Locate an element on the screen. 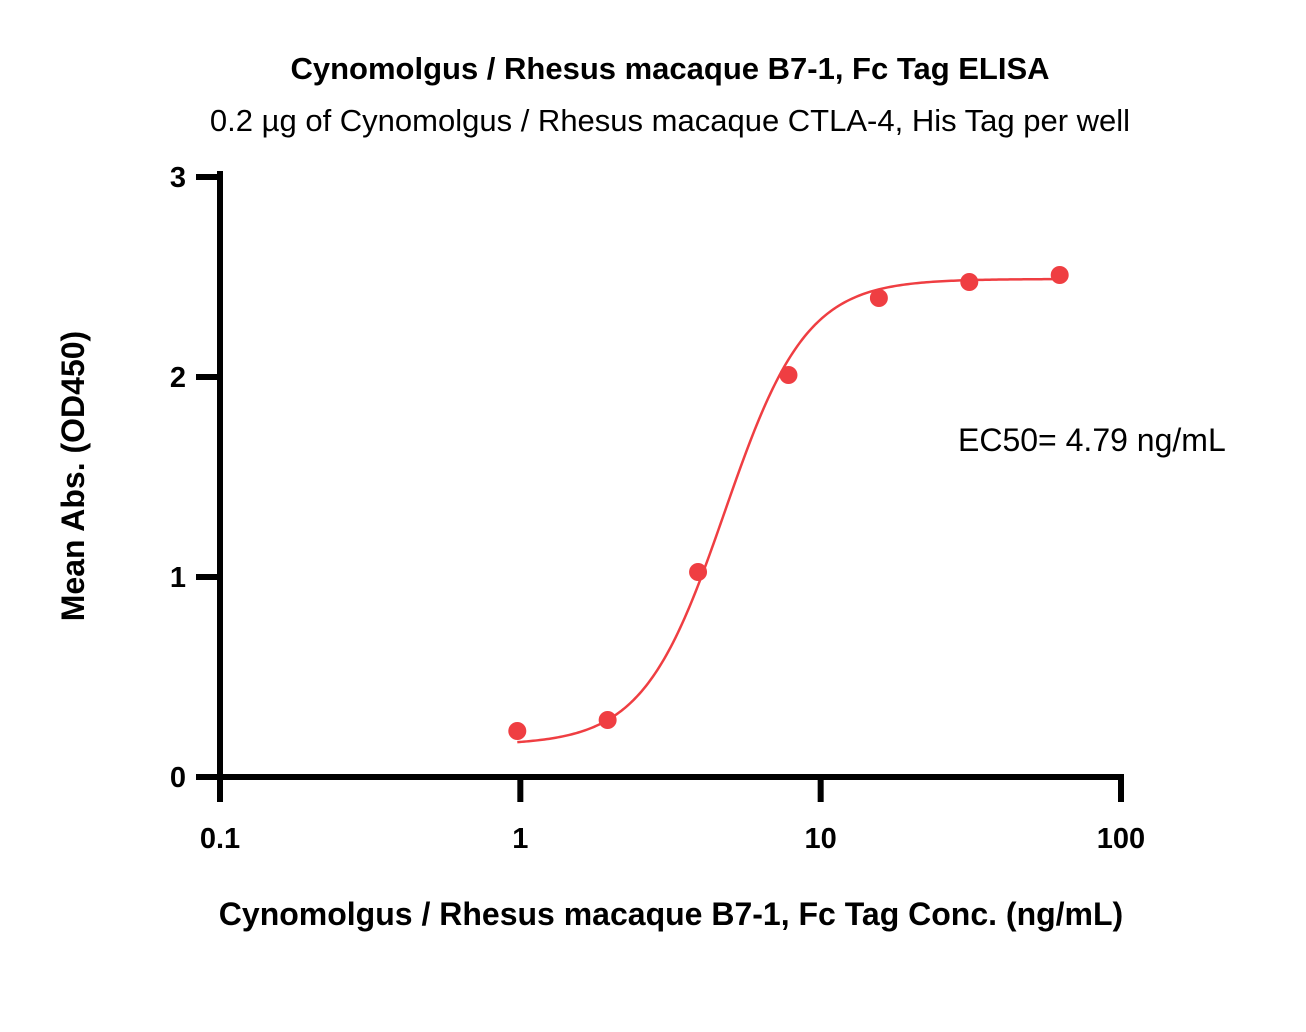 This screenshot has width=1306, height=1032. y-tick-label: 1 is located at coordinates (178, 578).